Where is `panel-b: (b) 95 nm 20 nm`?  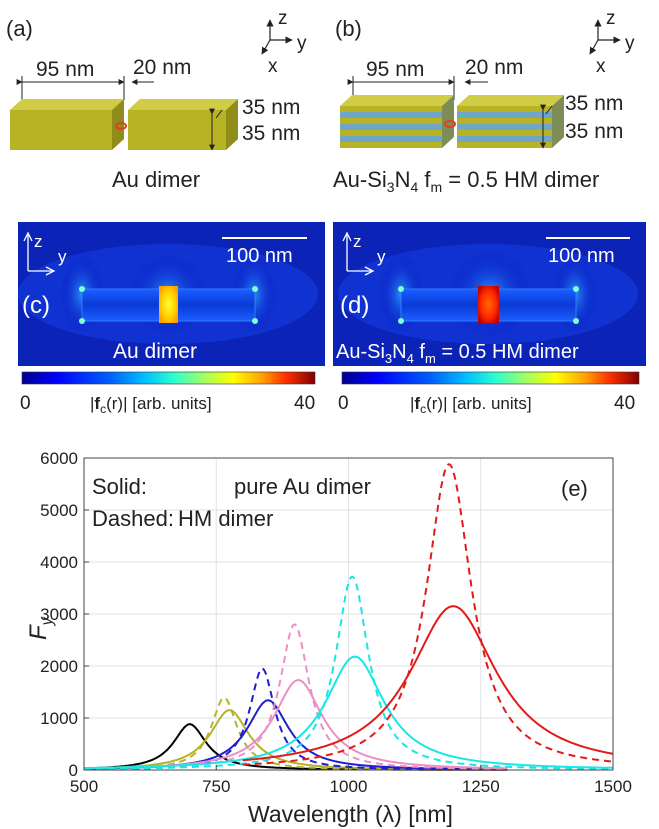
panel-b: (b) 95 nm 20 nm is located at coordinates (484, 101).